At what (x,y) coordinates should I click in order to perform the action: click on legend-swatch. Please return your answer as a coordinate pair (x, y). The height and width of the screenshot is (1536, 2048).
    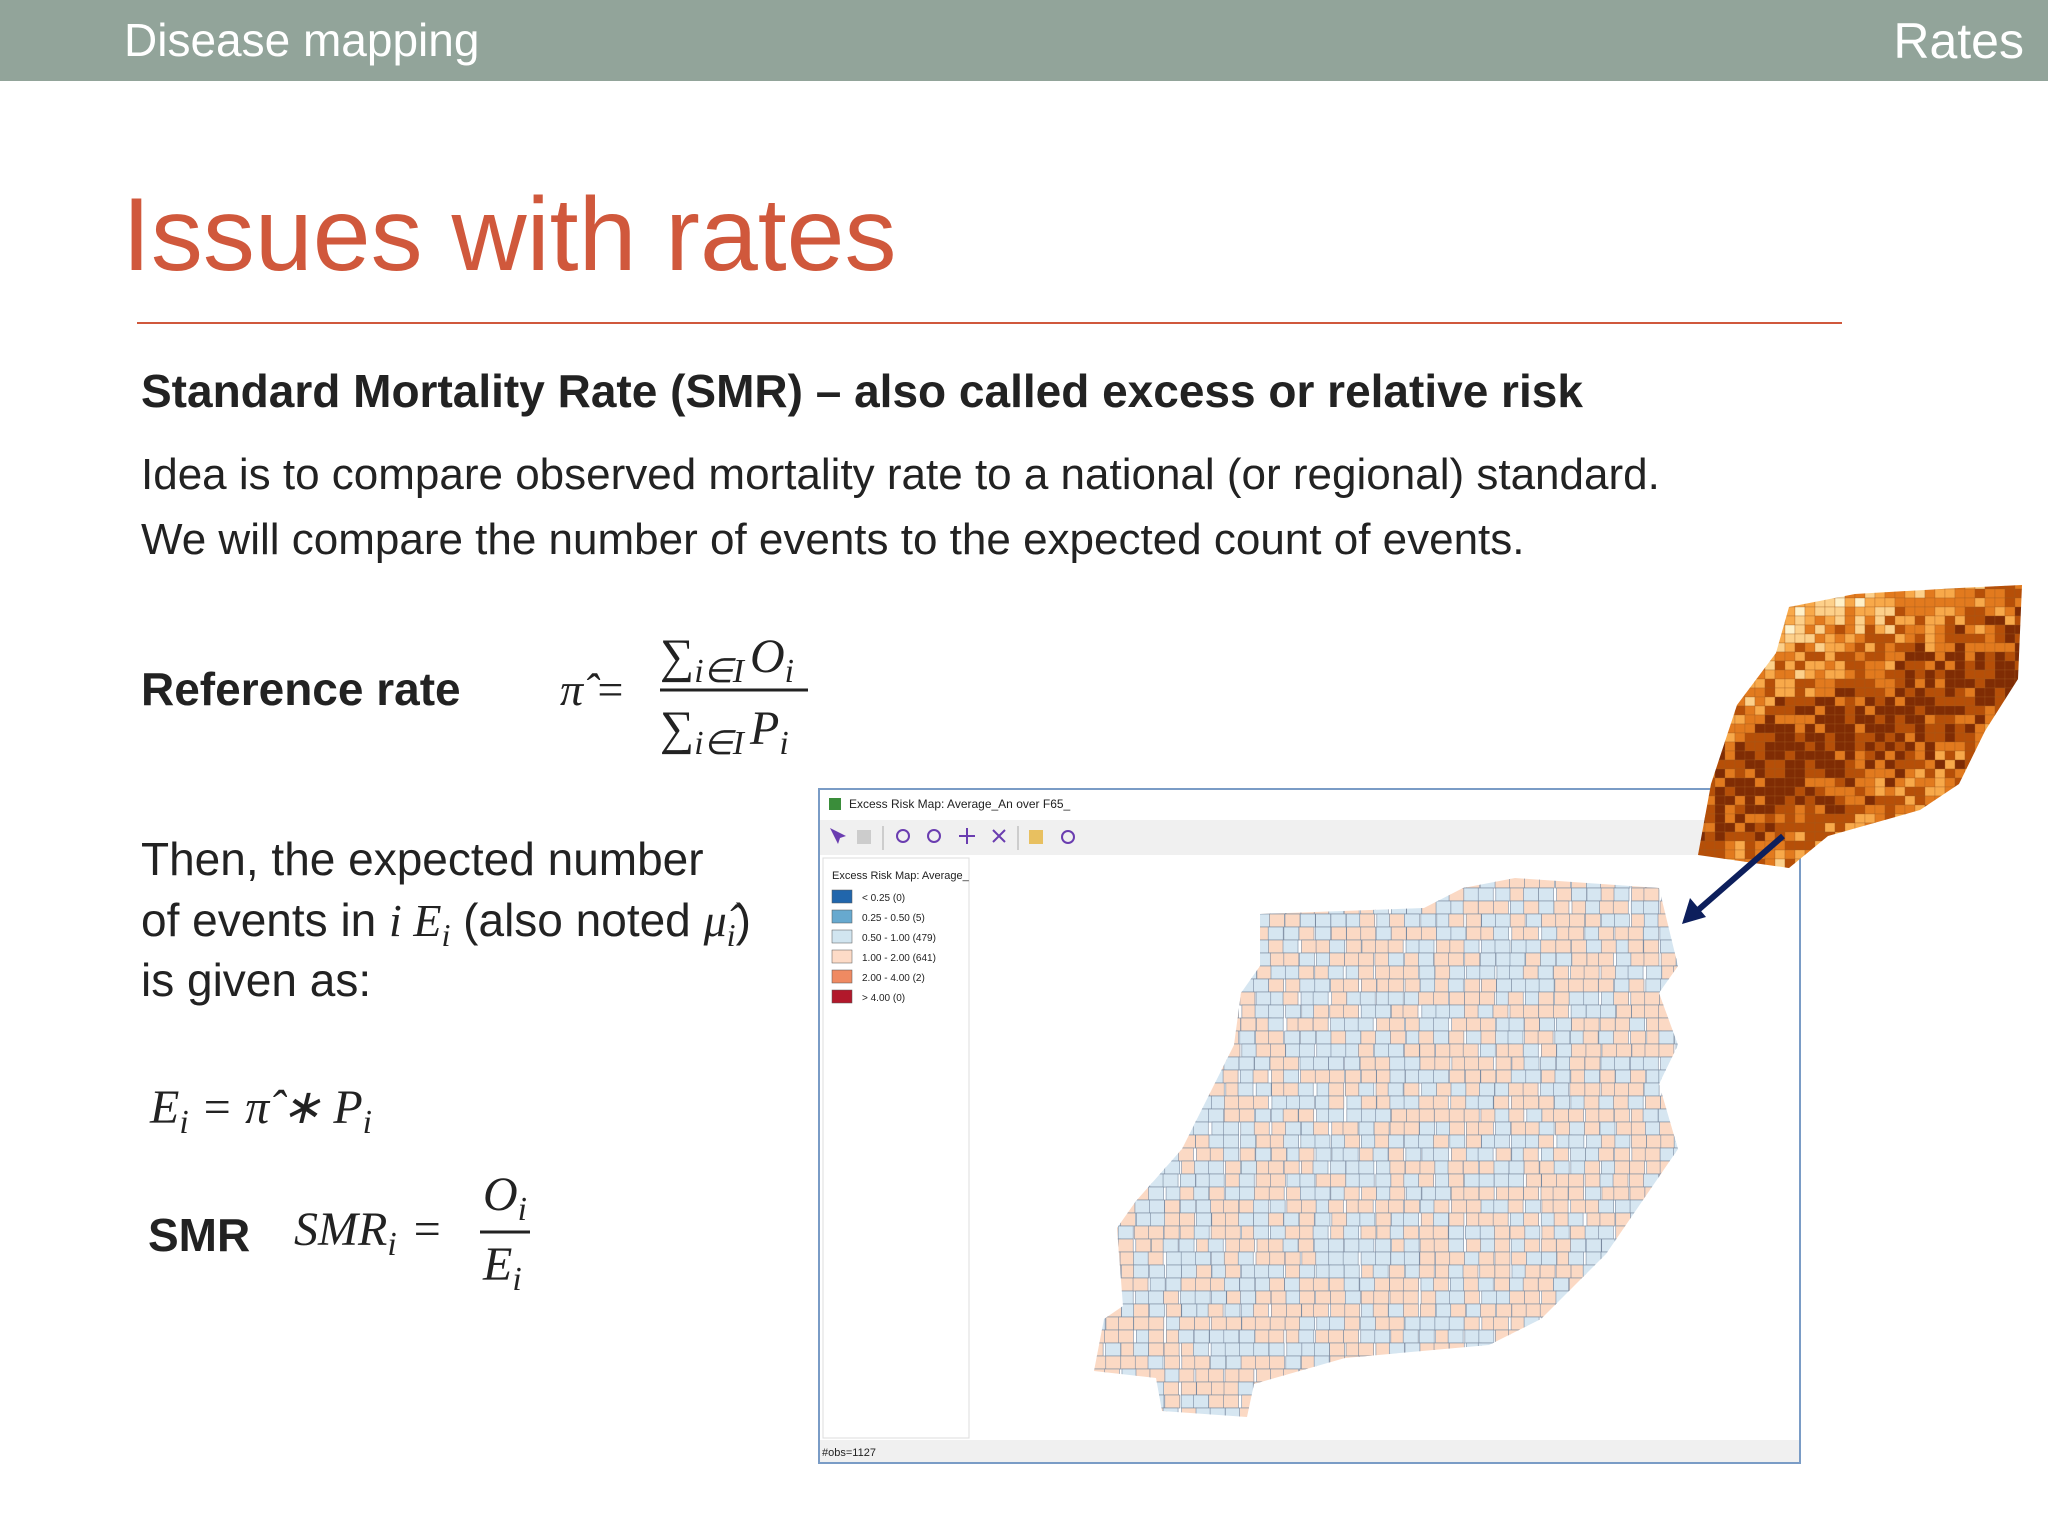
    Looking at the image, I should click on (842, 996).